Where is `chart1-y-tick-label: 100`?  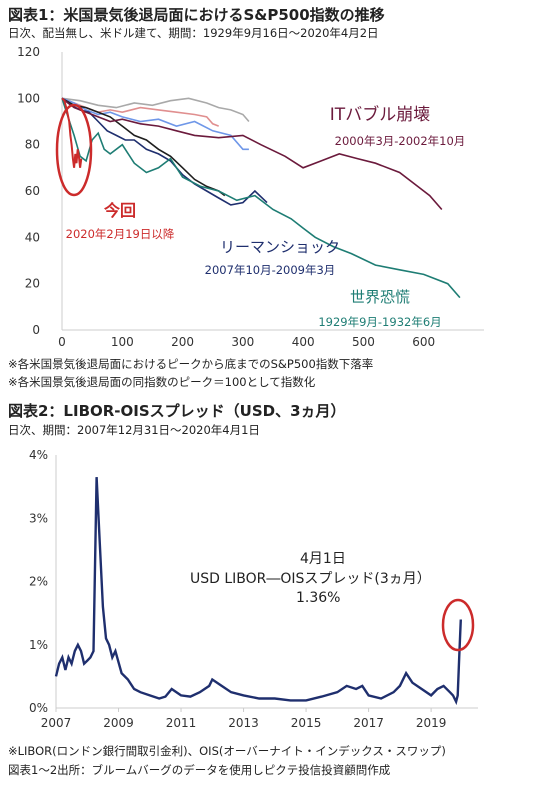 chart1-y-tick-label: 100 is located at coordinates (28, 98).